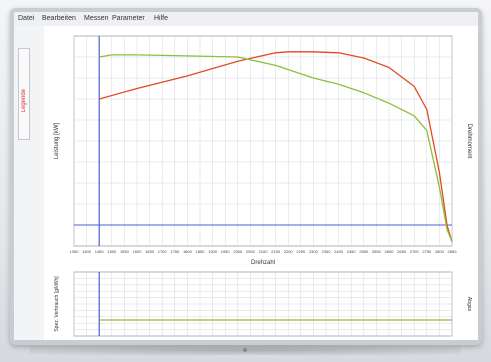  What do you see at coordinates (263, 263) in the screenshot?
I see `main-x-axis-label: Drehzahl` at bounding box center [263, 263].